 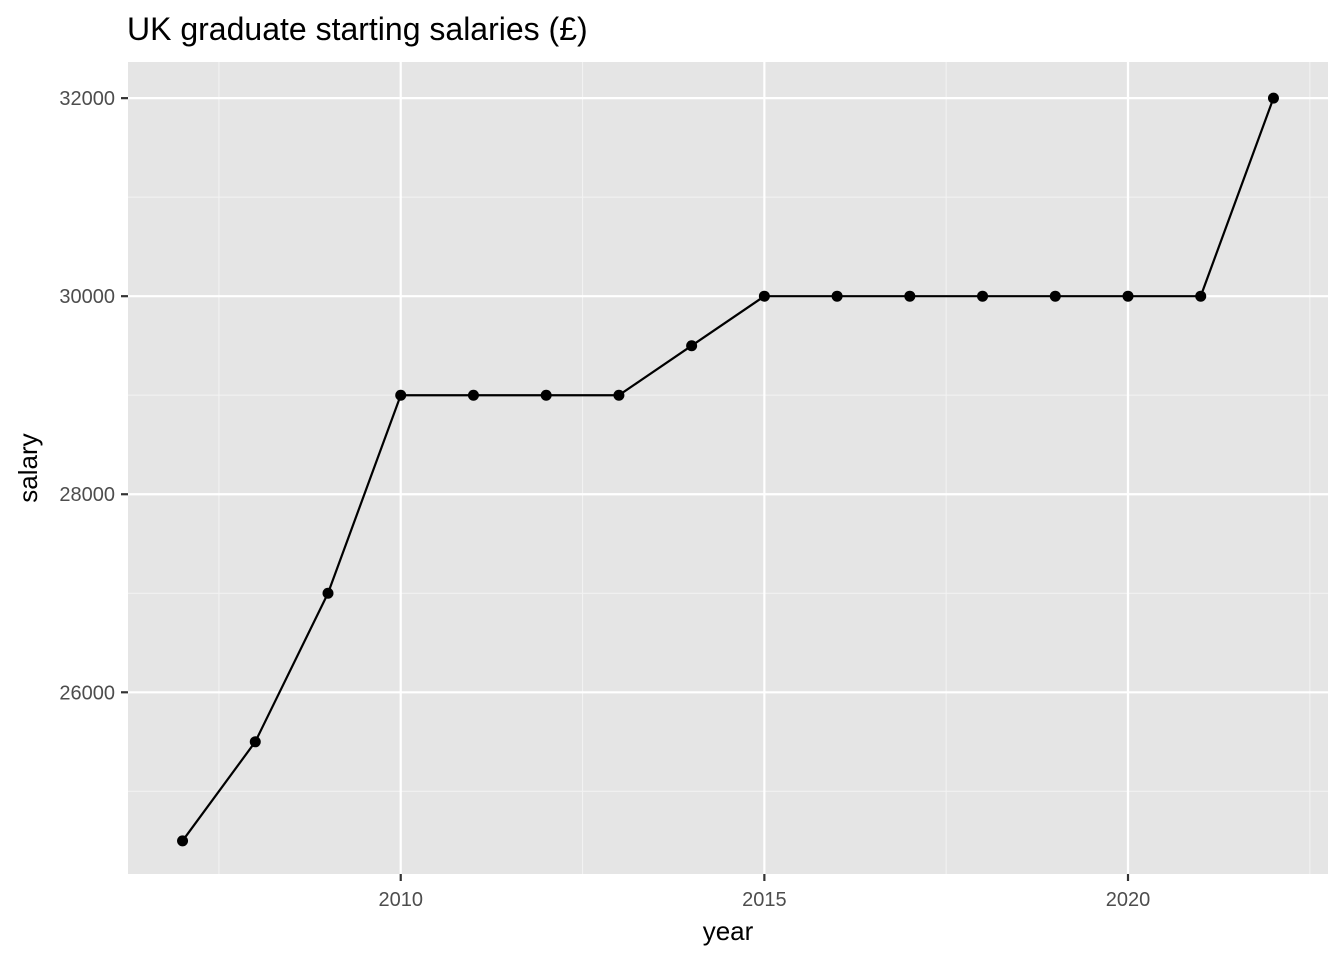 What do you see at coordinates (400, 900) in the screenshot?
I see `x-tick-label: 2010` at bounding box center [400, 900].